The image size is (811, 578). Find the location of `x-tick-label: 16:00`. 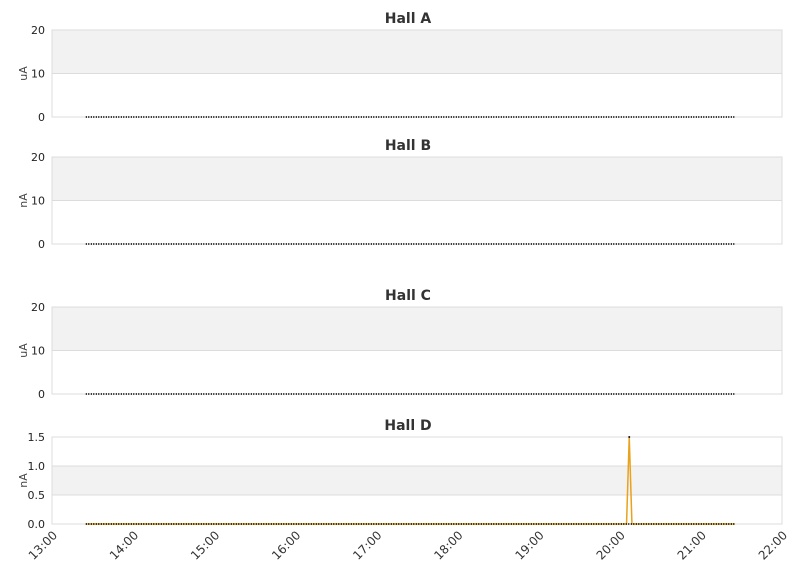

x-tick-label: 16:00 is located at coordinates (286, 545).